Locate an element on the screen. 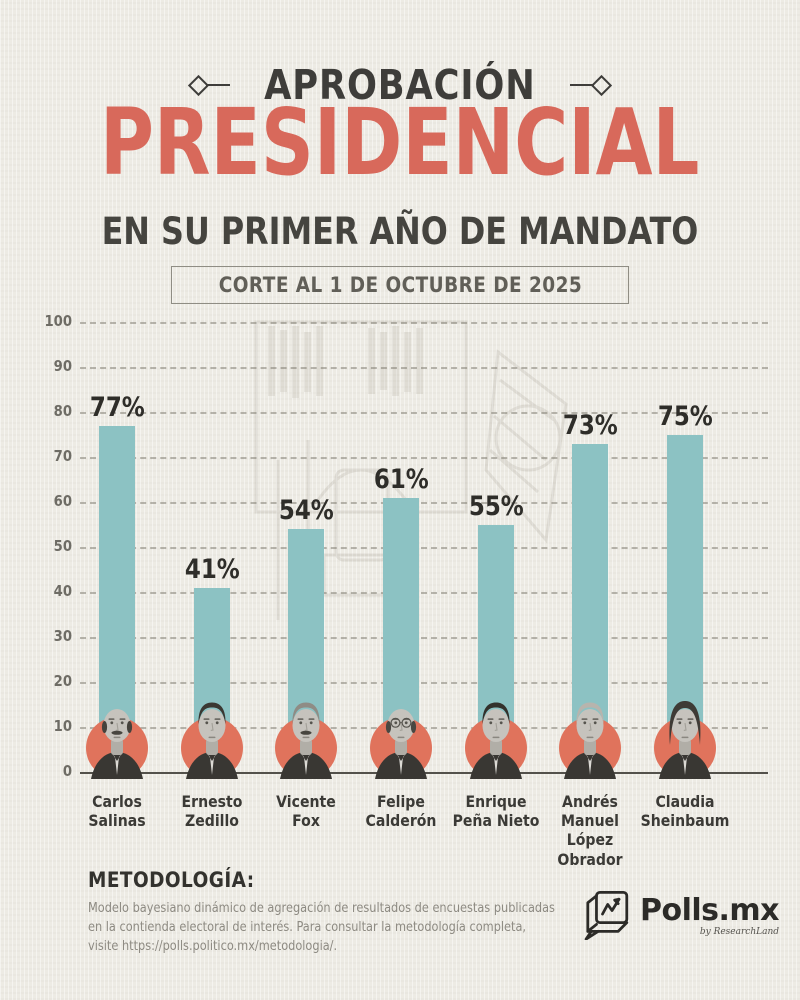 The image size is (800, 1000). date-cutoff-badge: CORTE AL 1 DE OCTUBRE DE 2025 is located at coordinates (400, 285).